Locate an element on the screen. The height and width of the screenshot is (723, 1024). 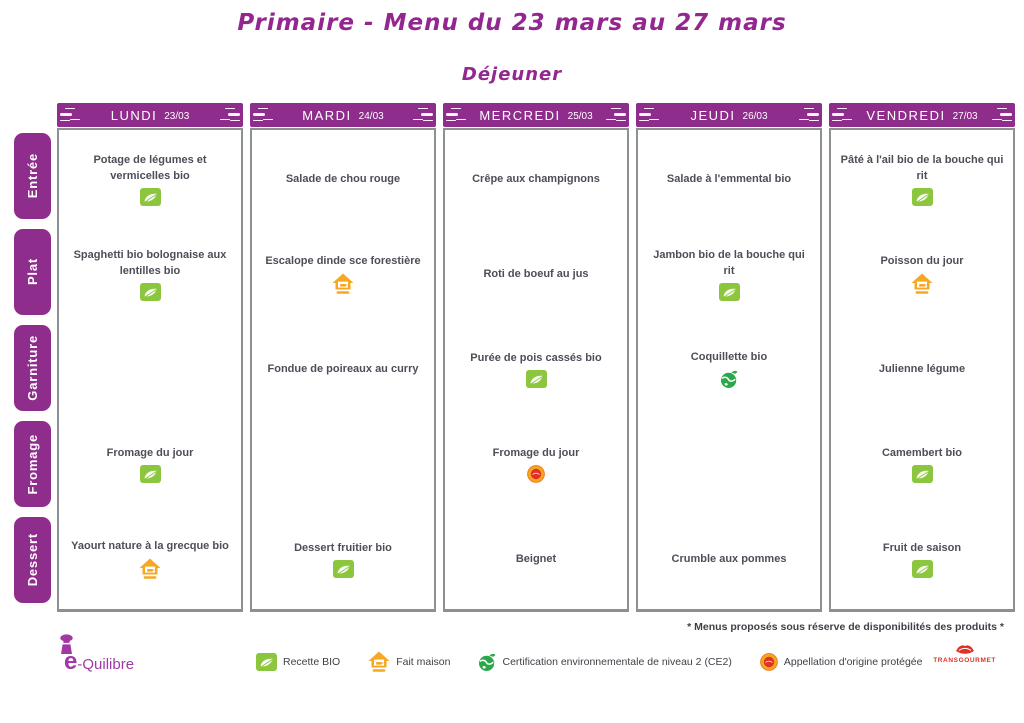
dish-name: Julienne légume is located at coordinates (922, 368).